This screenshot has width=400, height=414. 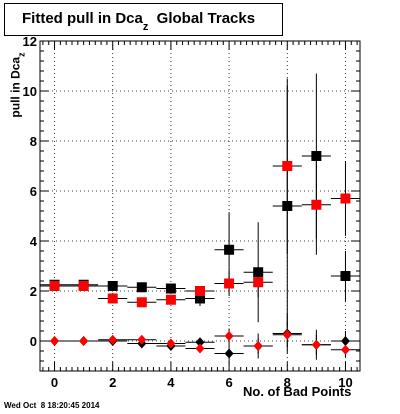 What do you see at coordinates (297, 391) in the screenshot?
I see `x-axis-label: No. of Bad Points` at bounding box center [297, 391].